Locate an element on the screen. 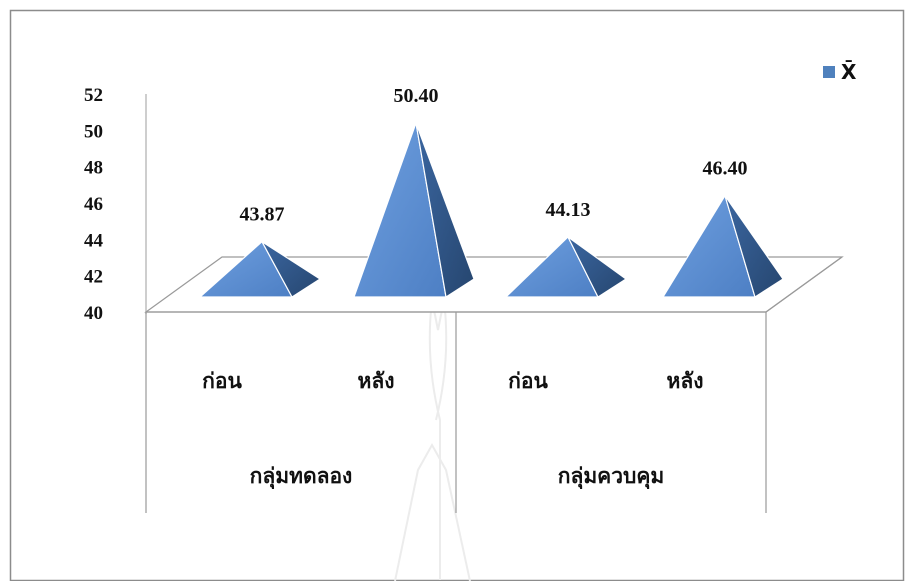 The image size is (914, 581). y-tick-label: 46 is located at coordinates (93, 204).